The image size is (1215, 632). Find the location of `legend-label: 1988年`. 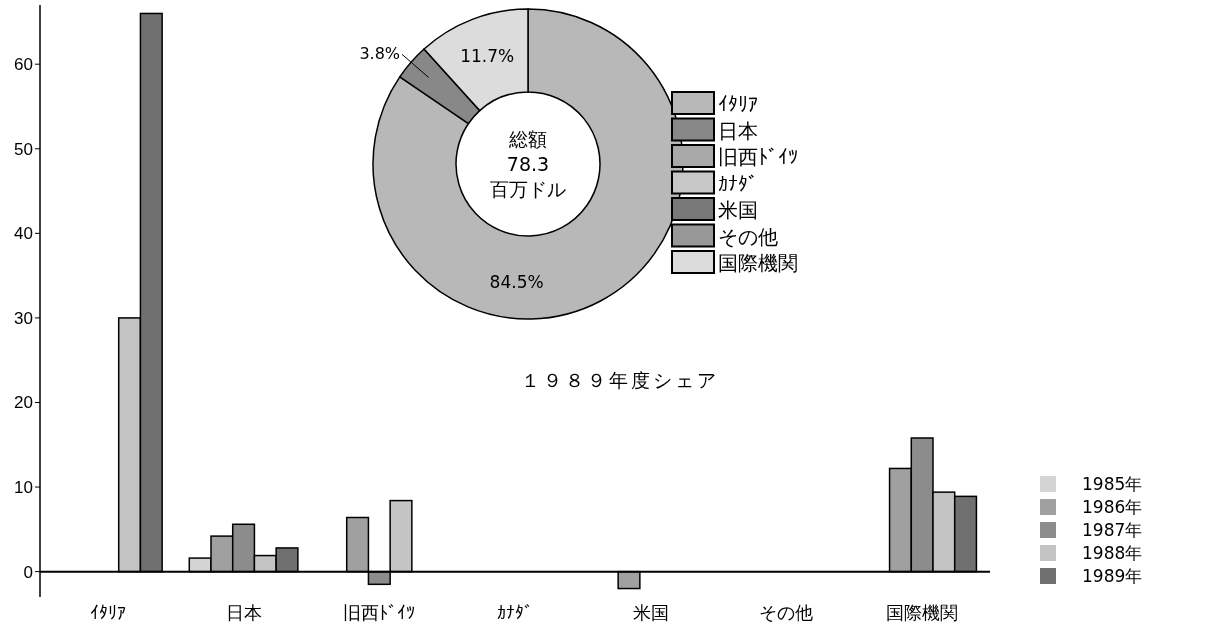

legend-label: 1988年 is located at coordinates (1112, 553).